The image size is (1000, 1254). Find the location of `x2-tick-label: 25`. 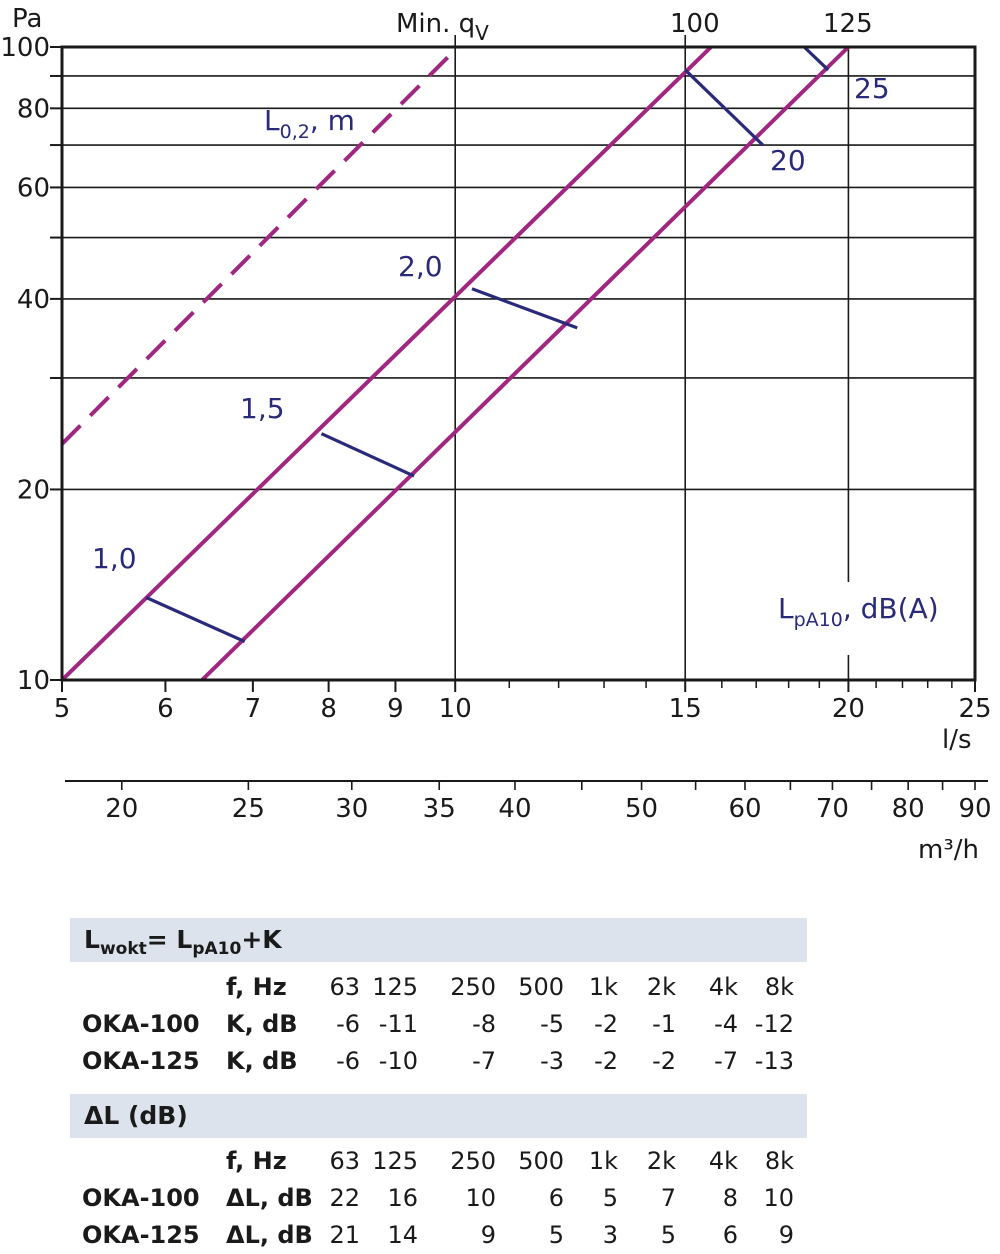

x2-tick-label: 25 is located at coordinates (248, 809).